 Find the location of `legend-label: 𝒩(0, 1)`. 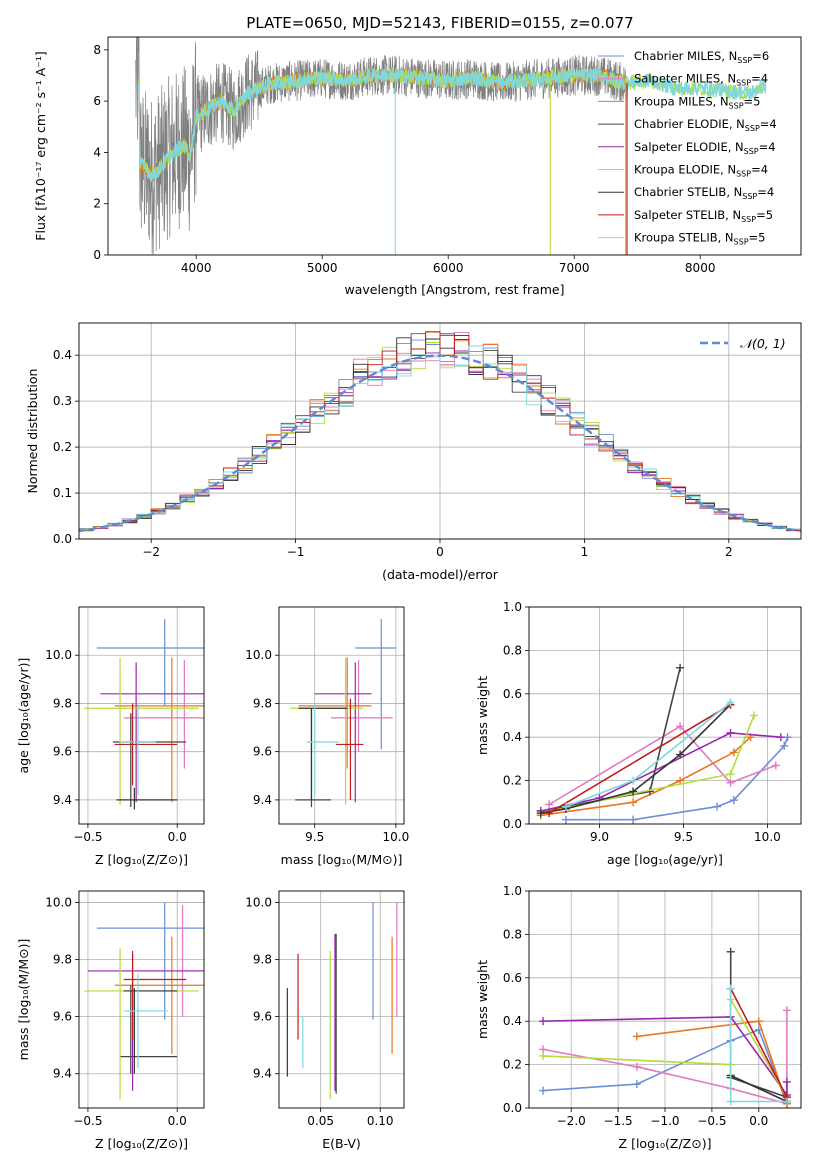

legend-label: 𝒩(0, 1) is located at coordinates (763, 343).